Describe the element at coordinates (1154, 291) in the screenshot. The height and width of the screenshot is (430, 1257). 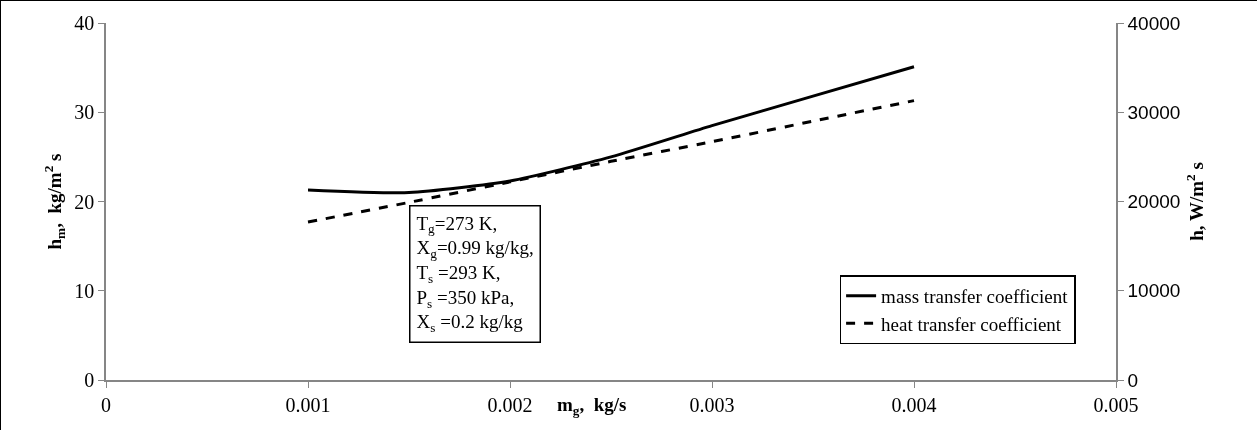
I see `y2-tick-label: 10000` at that location.